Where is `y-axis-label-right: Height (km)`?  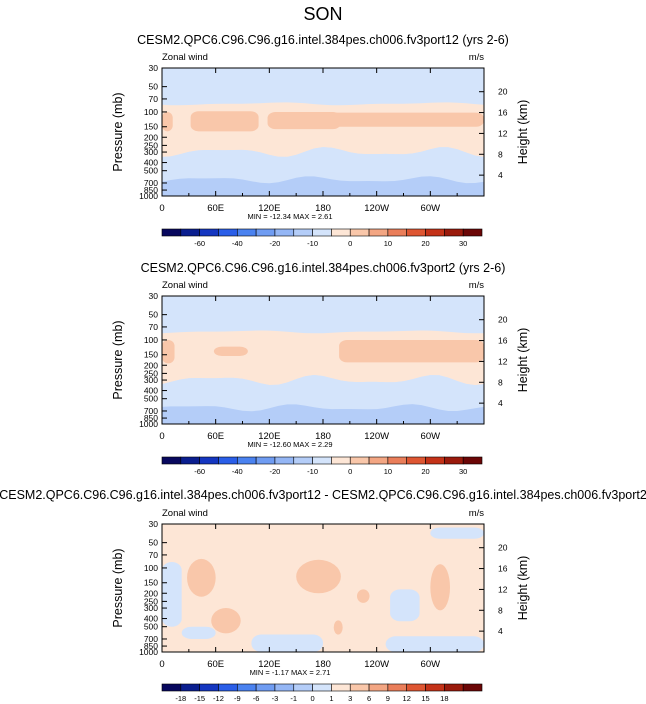
y-axis-label-right: Height (km) is located at coordinates (523, 132).